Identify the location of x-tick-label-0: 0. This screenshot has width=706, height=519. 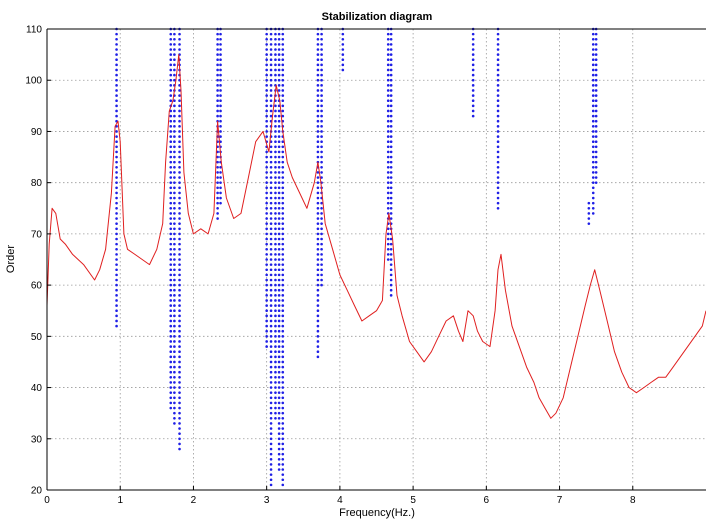
(47, 500).